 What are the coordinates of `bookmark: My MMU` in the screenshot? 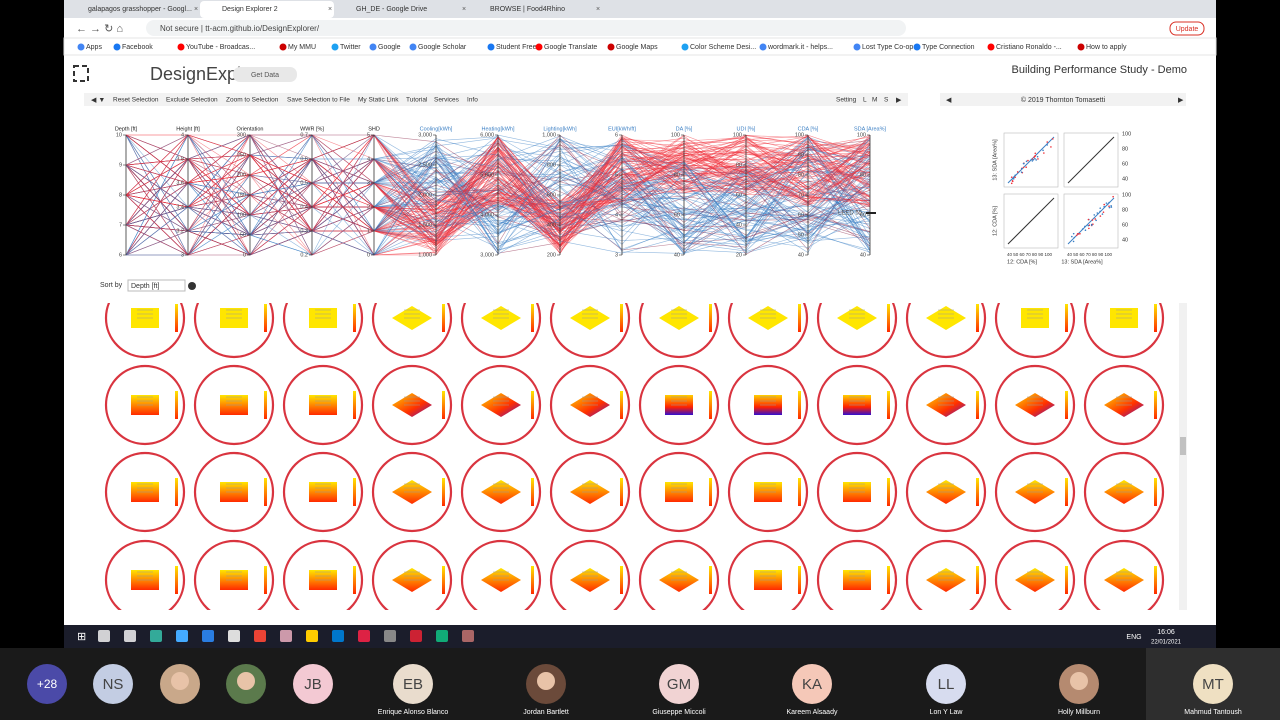 It's located at (302, 47).